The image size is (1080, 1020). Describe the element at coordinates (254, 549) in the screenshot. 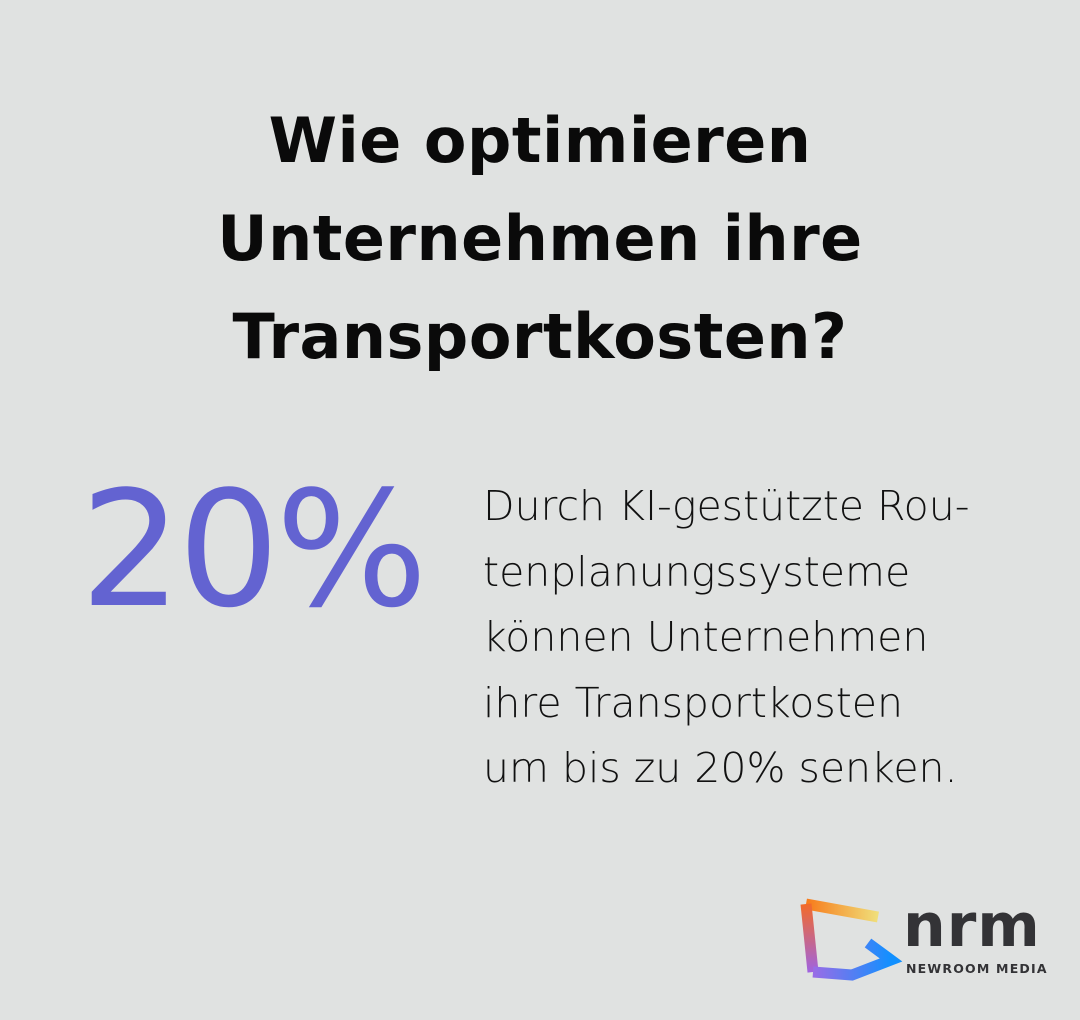

I see `stat-value: 20%` at that location.